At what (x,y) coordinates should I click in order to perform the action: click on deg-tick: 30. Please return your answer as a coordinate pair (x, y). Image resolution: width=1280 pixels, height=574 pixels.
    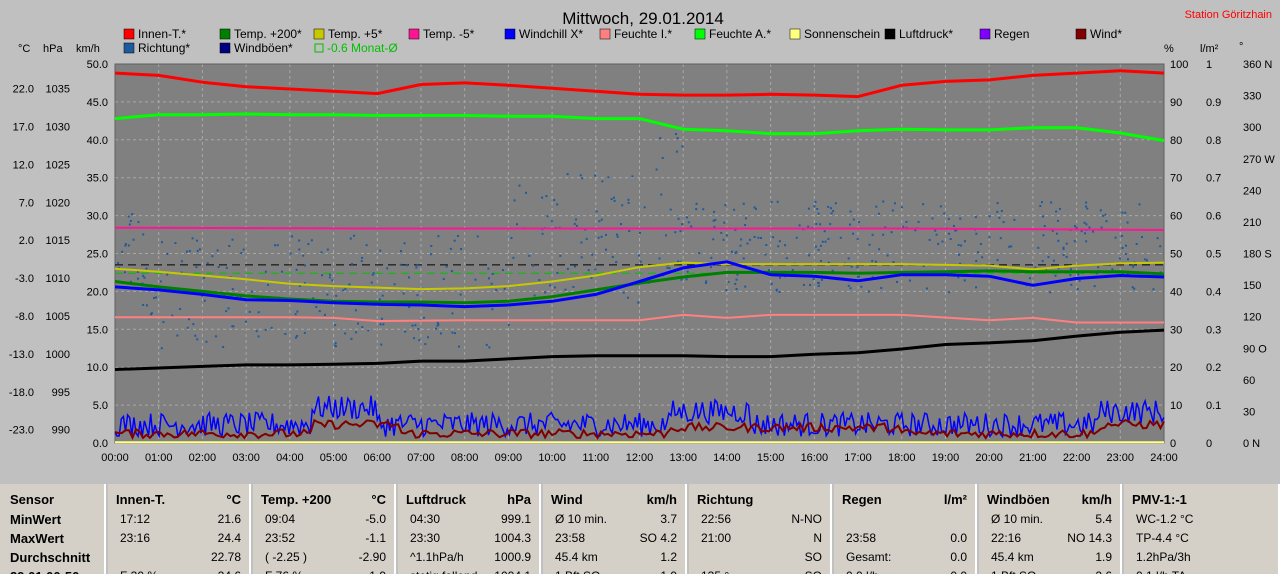
    Looking at the image, I should click on (1249, 412).